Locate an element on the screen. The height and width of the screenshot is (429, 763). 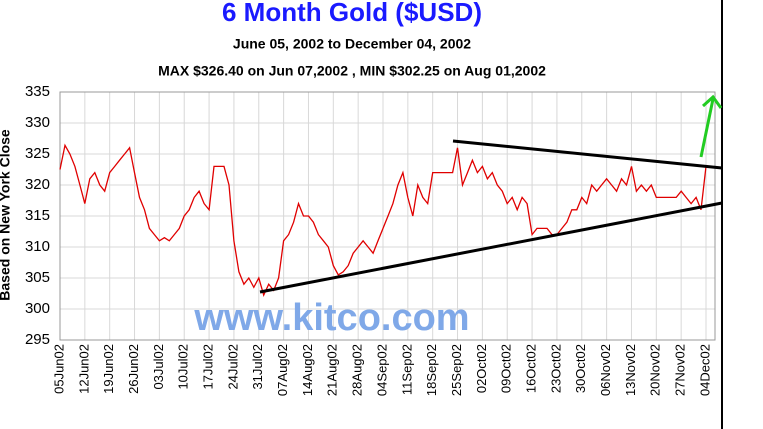
x-tick-label: 02Oct02 is located at coordinates (481, 368).